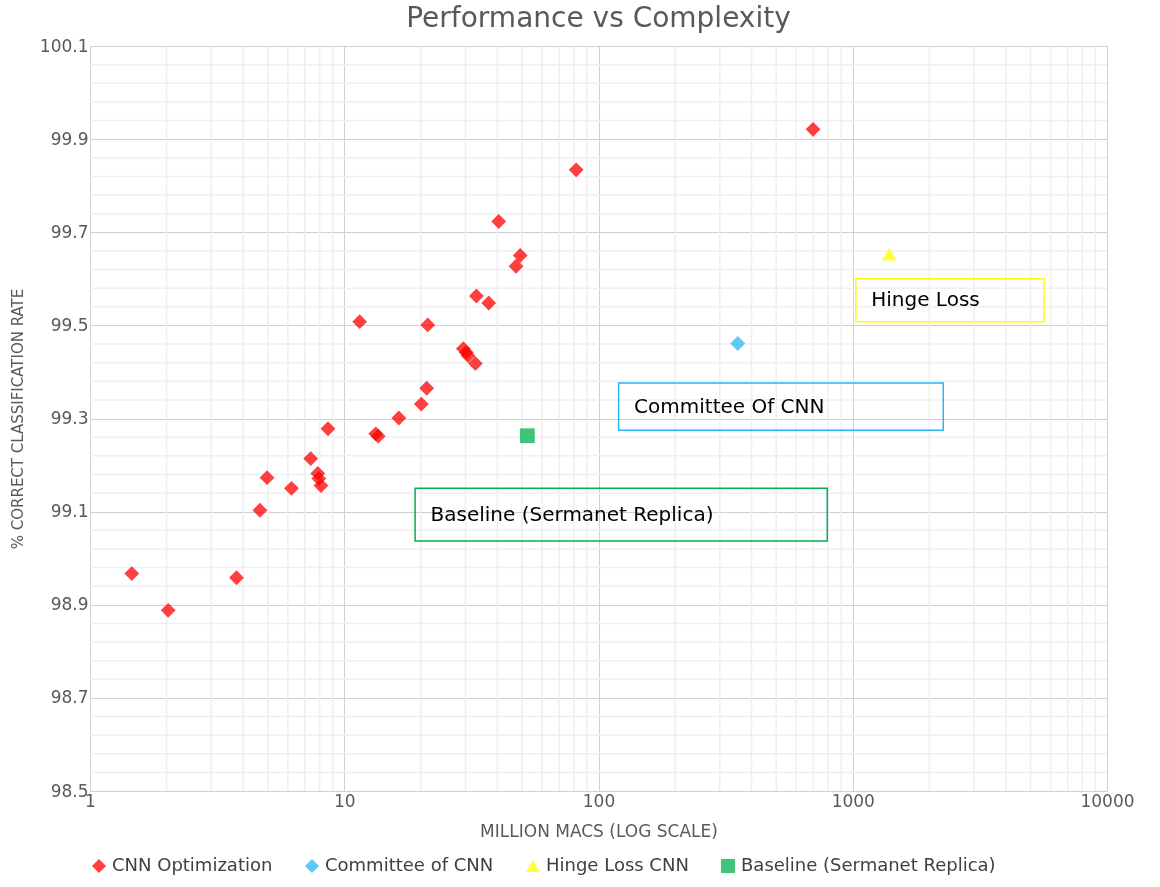  What do you see at coordinates (617, 864) in the screenshot?
I see `legend-label: Hinge Loss CNN` at bounding box center [617, 864].